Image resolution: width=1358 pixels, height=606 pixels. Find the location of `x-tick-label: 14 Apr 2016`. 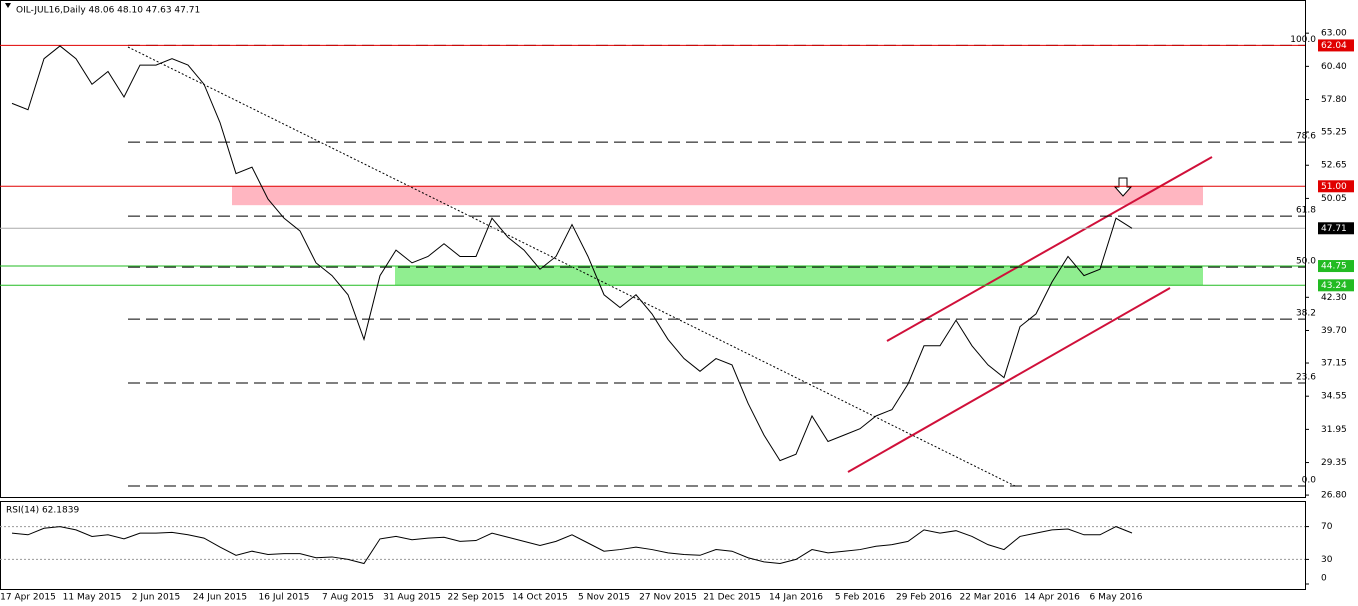

x-tick-label: 14 Apr 2016 is located at coordinates (1052, 598).